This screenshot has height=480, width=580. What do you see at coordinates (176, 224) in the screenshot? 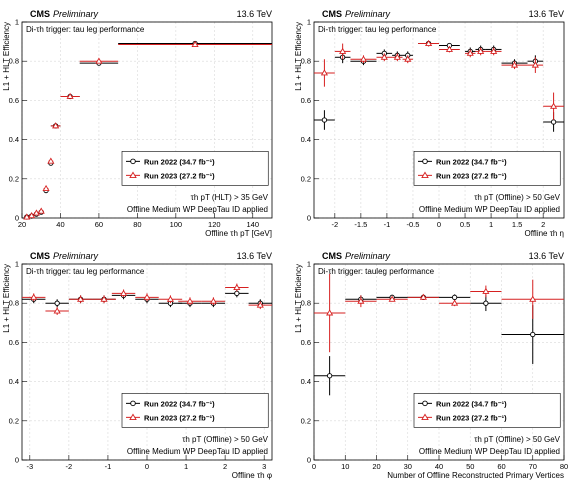
I see `x-tick-label: 100` at bounding box center [176, 224].